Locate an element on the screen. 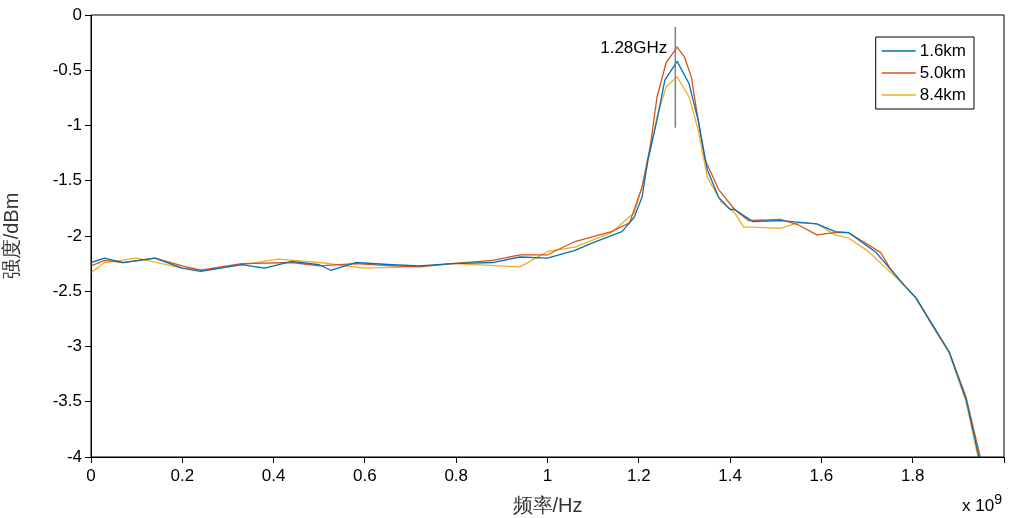 The height and width of the screenshot is (518, 1010). ref-line-label: 1.28GHz is located at coordinates (634, 47).